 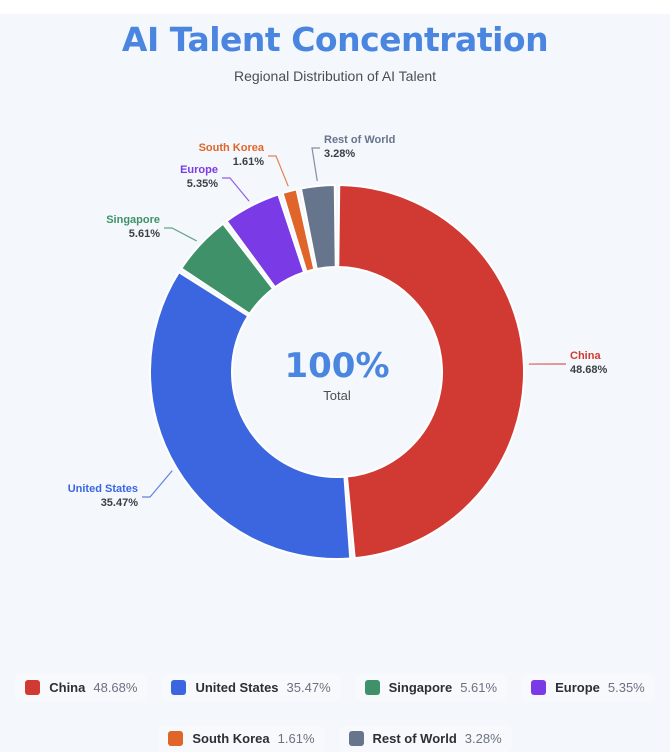 I want to click on slice-united-states, so click(x=250, y=415).